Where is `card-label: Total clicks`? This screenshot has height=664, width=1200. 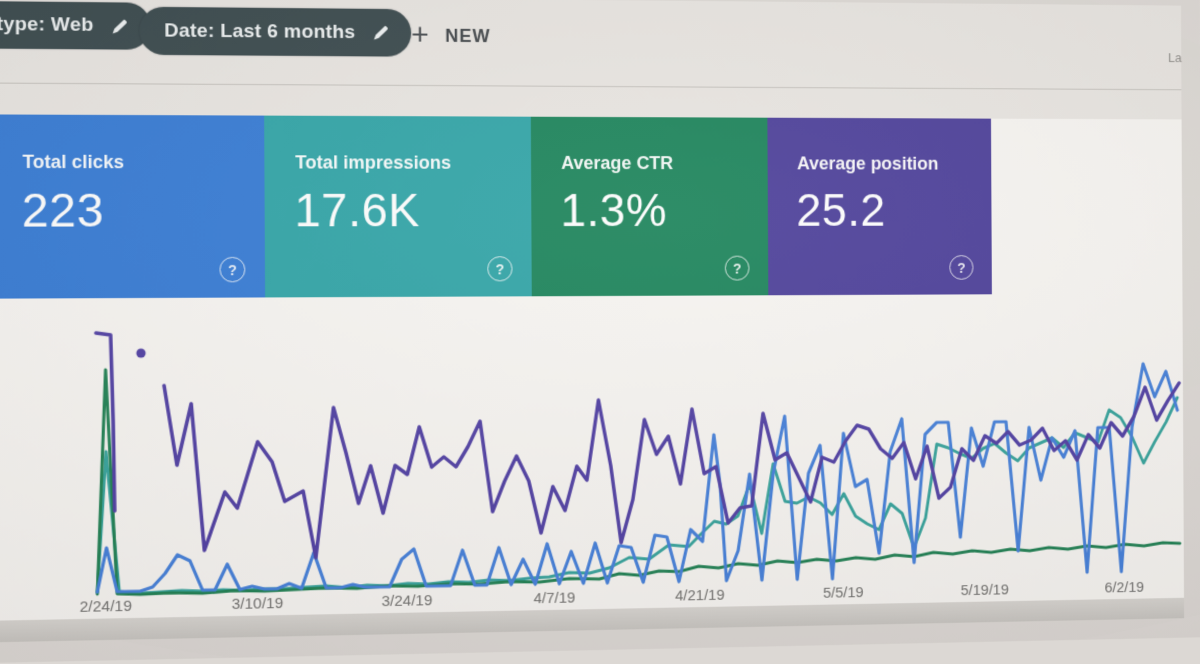
card-label: Total clicks is located at coordinates (73, 162).